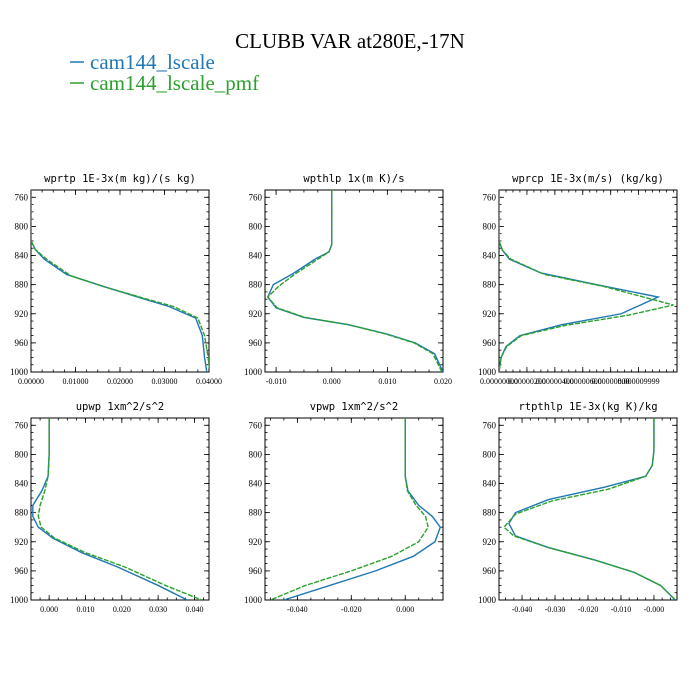 The image size is (700, 700). Describe the element at coordinates (76, 381) in the screenshot. I see `x-tick-label: 0.01000` at that location.